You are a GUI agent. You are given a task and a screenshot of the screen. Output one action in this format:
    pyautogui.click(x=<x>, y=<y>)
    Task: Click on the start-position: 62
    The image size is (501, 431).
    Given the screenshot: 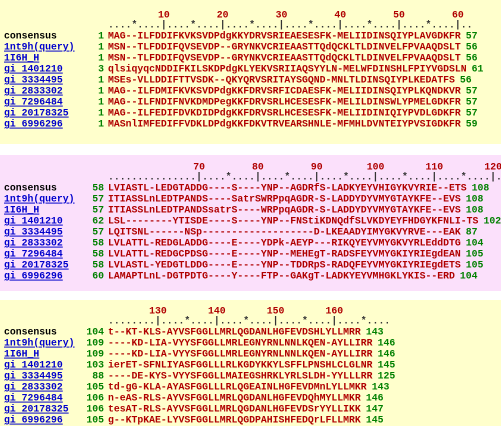 What is the action you would take?
    pyautogui.click(x=98, y=221)
    